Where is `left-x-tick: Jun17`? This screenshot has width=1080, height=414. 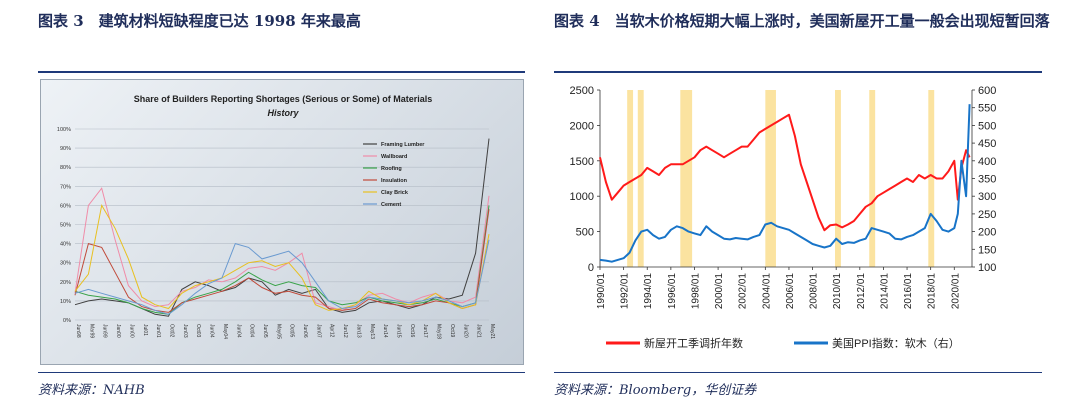 left-x-tick: Jun17 is located at coordinates (425, 331).